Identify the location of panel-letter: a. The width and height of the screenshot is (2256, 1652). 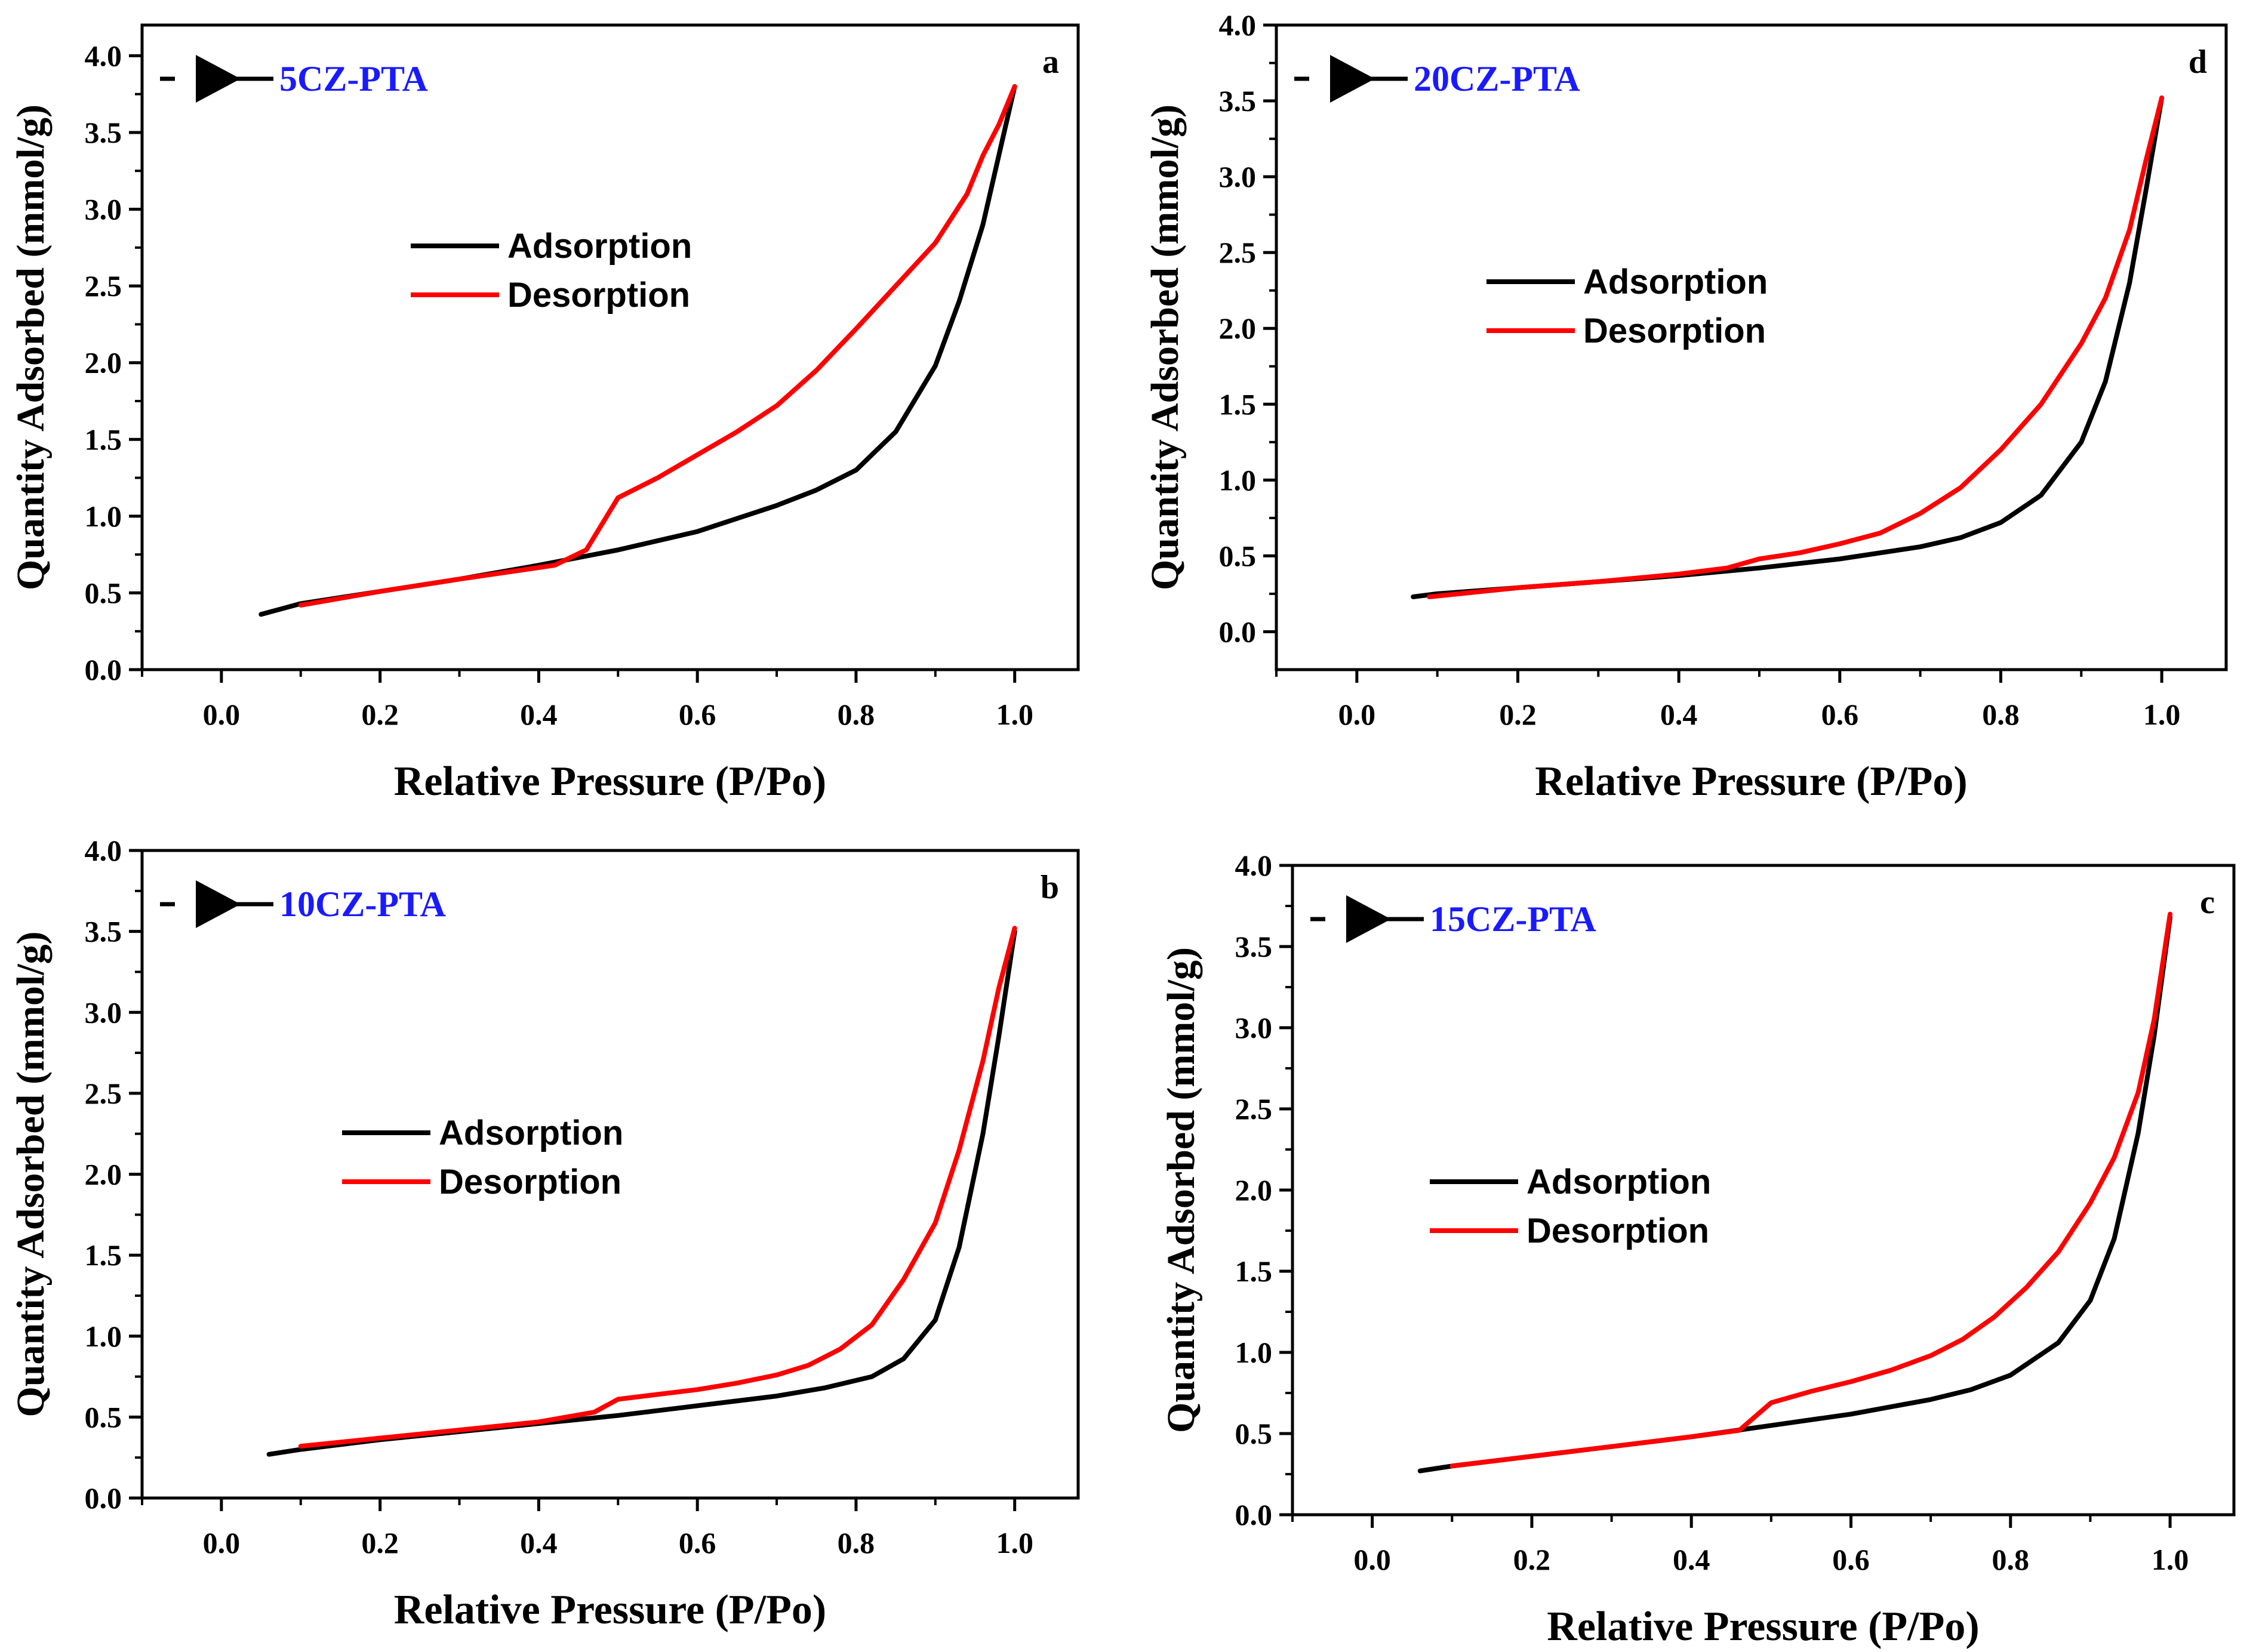
(1050, 62).